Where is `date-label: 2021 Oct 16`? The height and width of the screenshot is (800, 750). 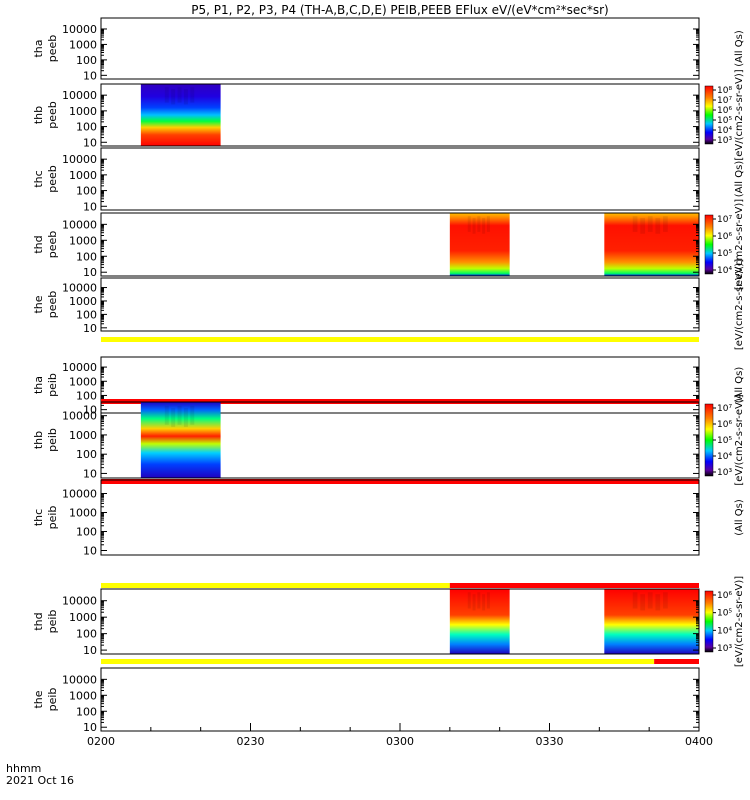
date-label: 2021 Oct 16 is located at coordinates (40, 780).